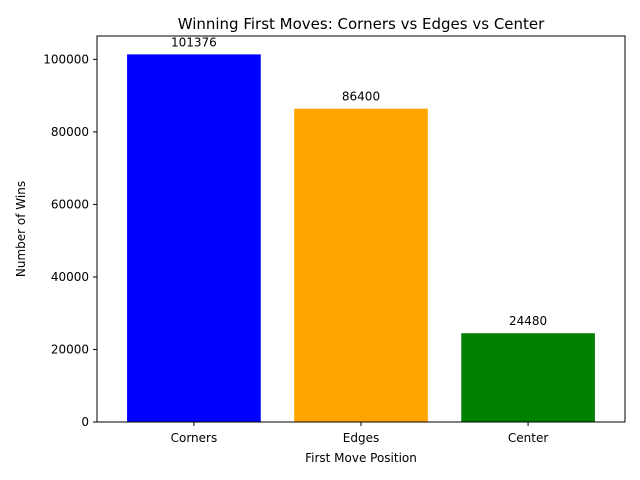 The width and height of the screenshot is (640, 480). I want to click on y-tick-label-80000: 80000, so click(70, 132).